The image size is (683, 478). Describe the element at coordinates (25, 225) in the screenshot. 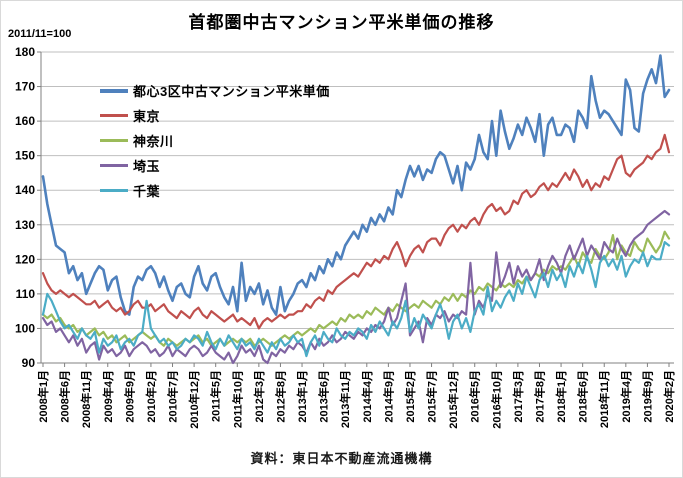

I see `y-tick-label: 130` at that location.